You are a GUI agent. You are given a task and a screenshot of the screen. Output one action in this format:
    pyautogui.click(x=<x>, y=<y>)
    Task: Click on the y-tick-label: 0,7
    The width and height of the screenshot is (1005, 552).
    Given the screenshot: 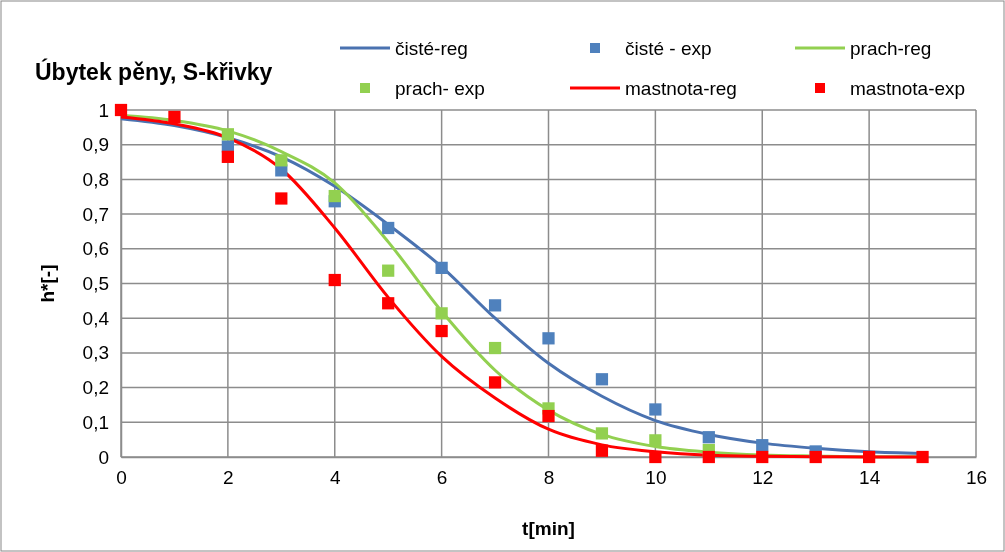 What is the action you would take?
    pyautogui.click(x=95, y=214)
    